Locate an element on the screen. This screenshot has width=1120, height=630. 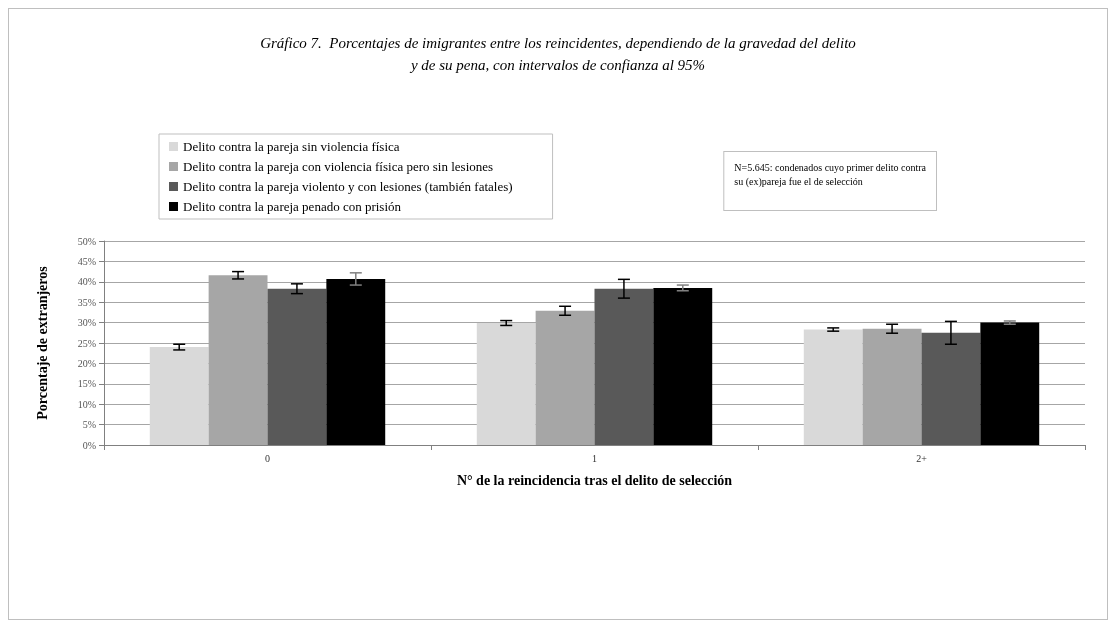
text: N=5.645: condenados cuyo primer delito contra su (ex)pareja fue el de selección is located at coordinates (830, 174).